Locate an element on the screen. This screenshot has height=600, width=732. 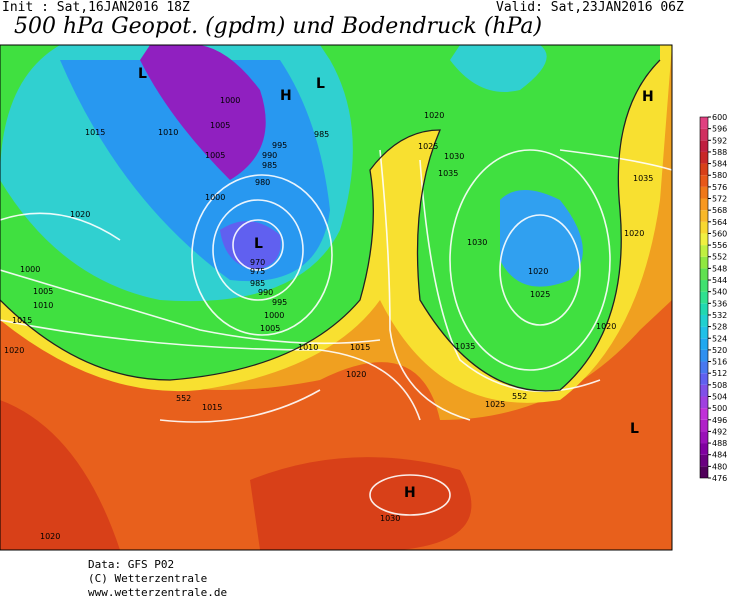
colorbar-label: 536 is located at coordinates (719, 303).